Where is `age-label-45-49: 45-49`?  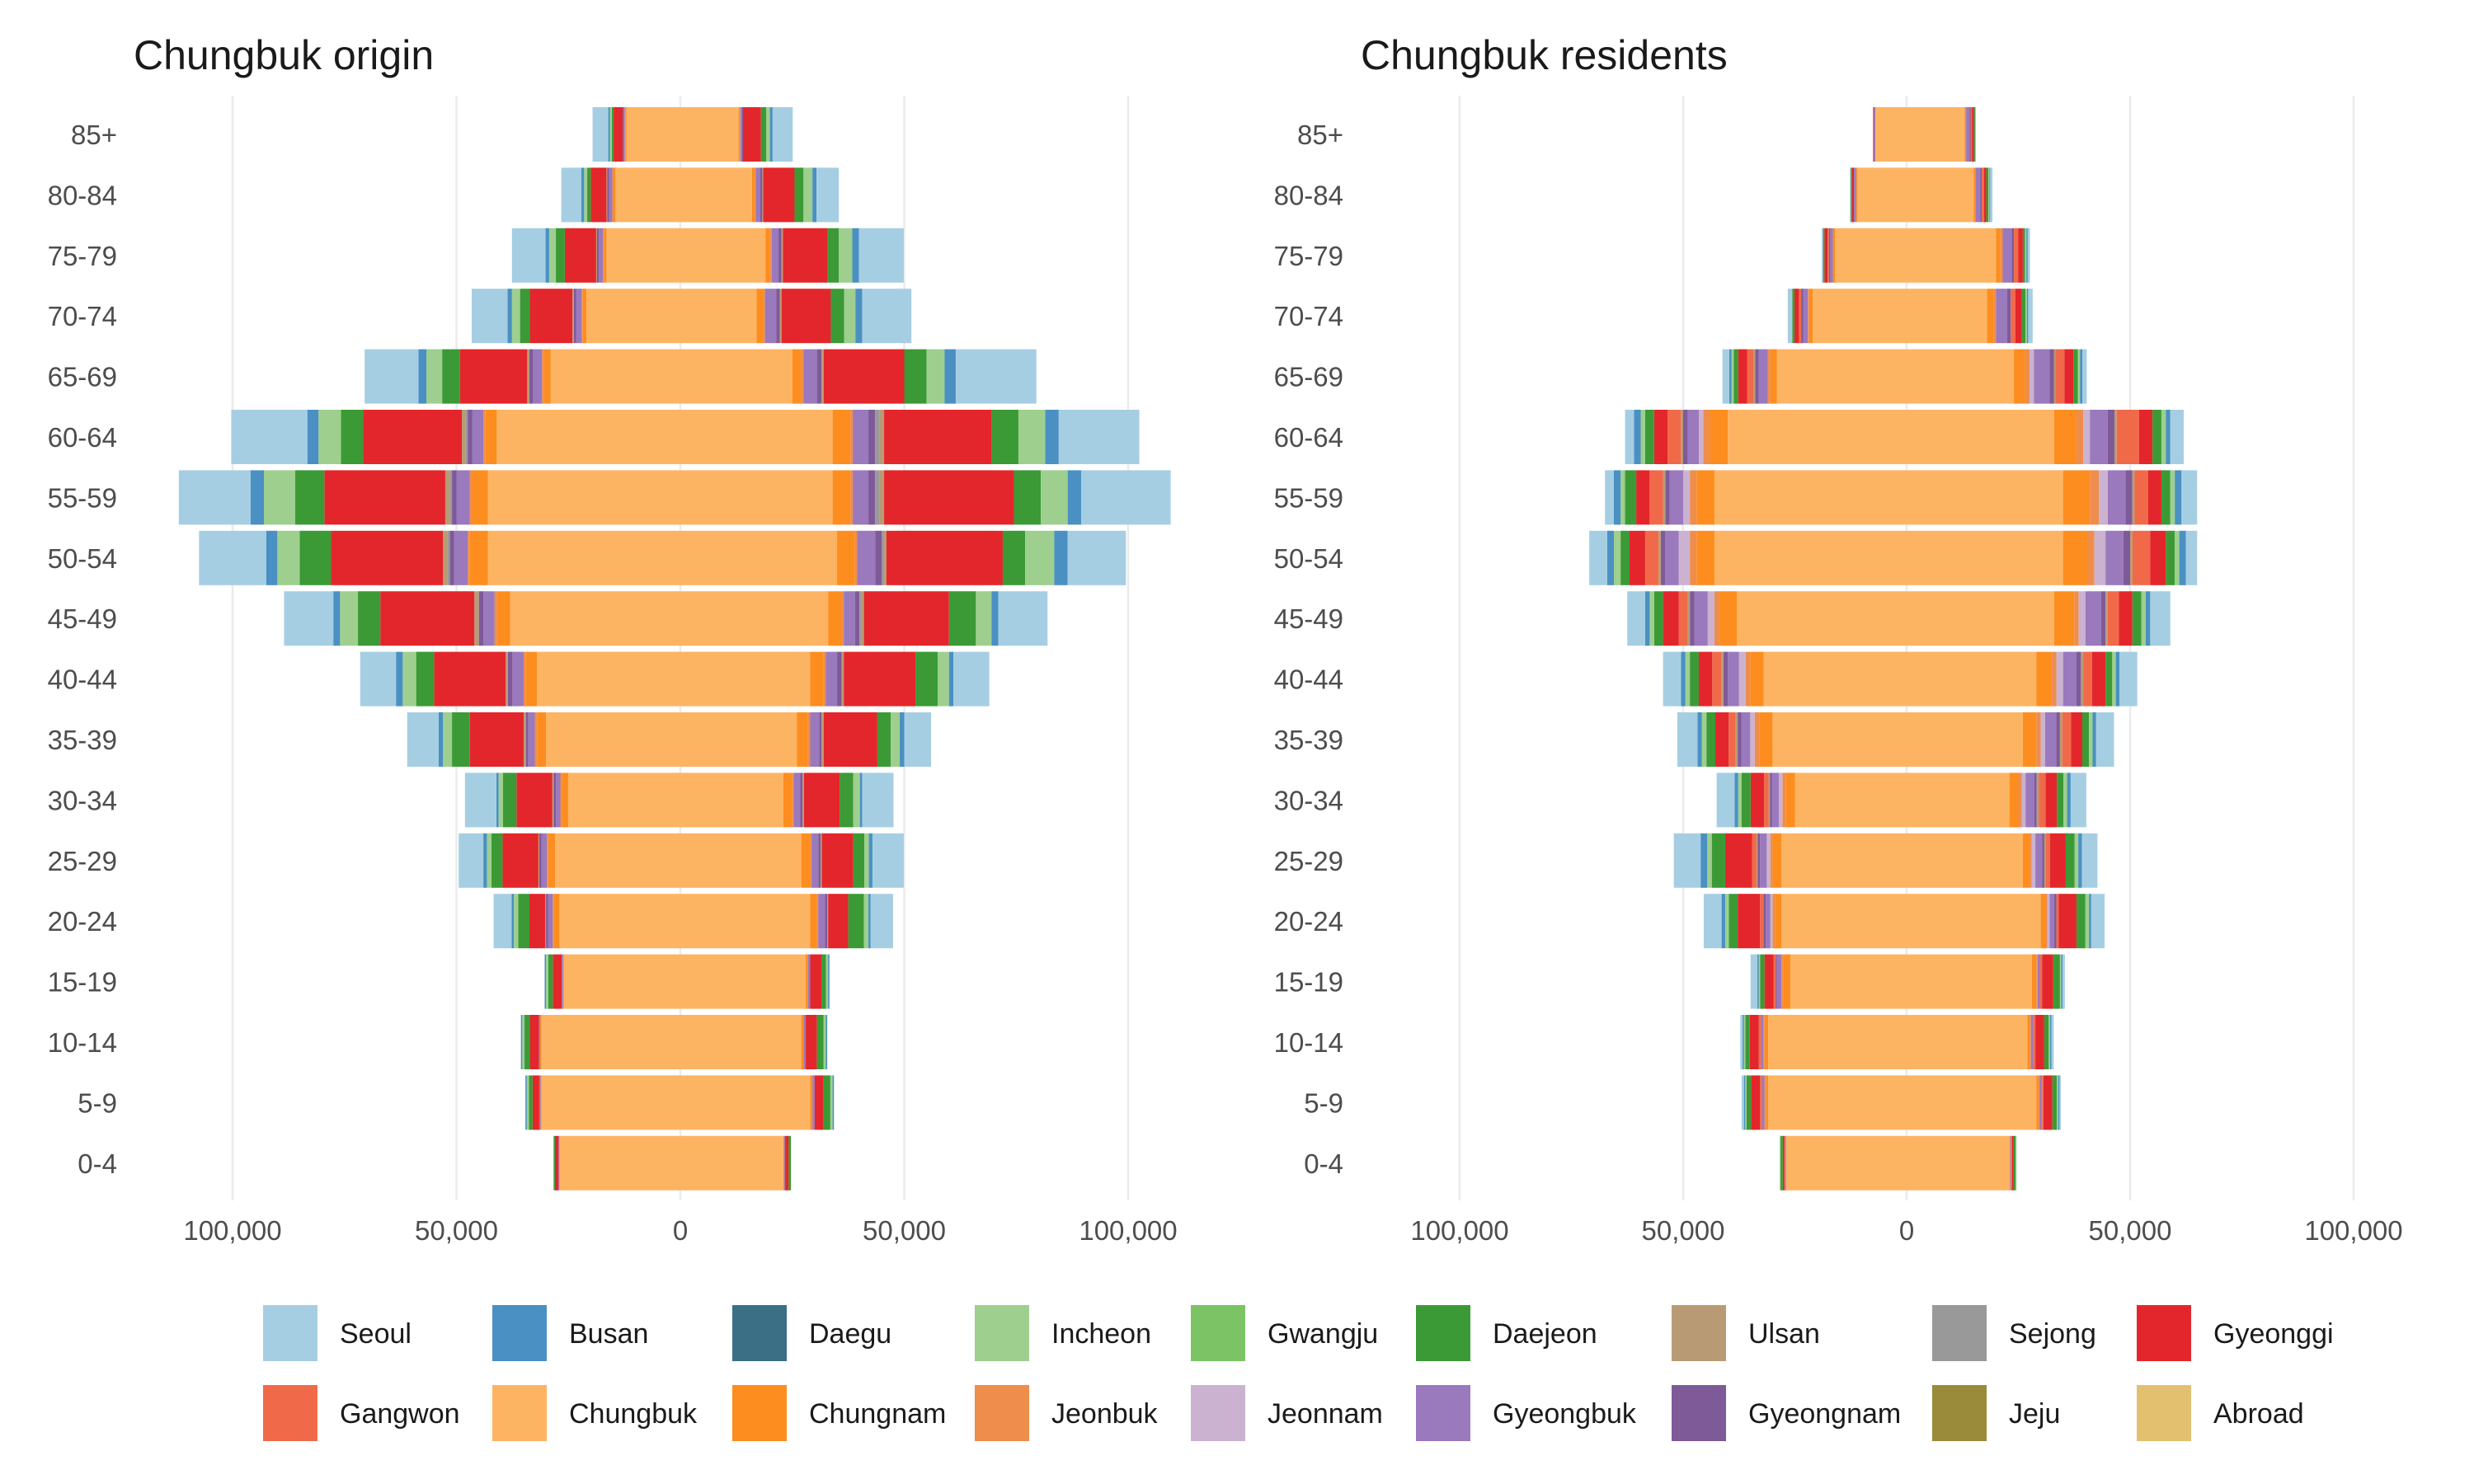 age-label-45-49: 45-49 is located at coordinates (82, 618).